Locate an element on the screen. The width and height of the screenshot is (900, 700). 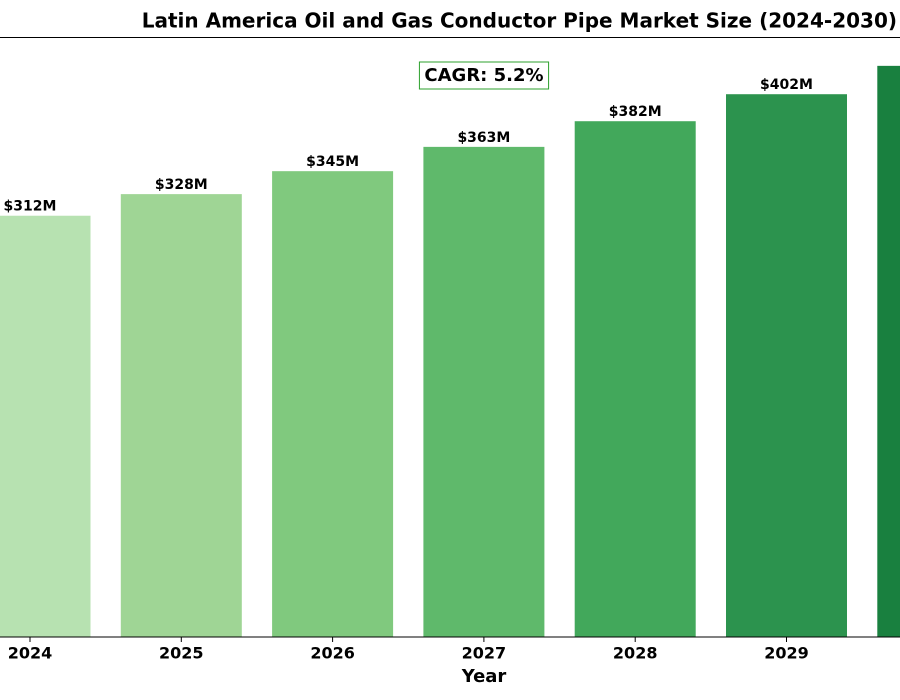
value-label: $363M is located at coordinates (483, 138).